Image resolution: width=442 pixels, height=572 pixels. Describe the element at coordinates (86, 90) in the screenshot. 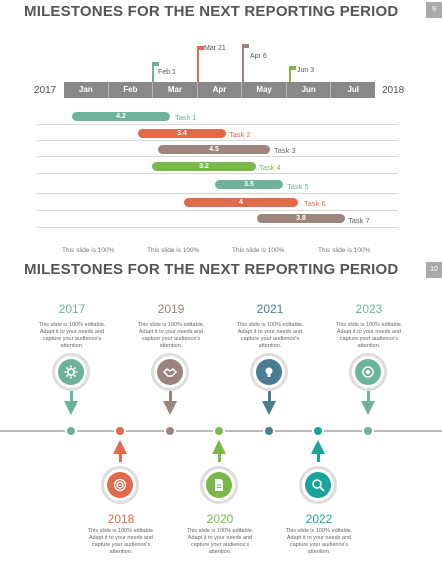

I see `month-label: Jan` at that location.